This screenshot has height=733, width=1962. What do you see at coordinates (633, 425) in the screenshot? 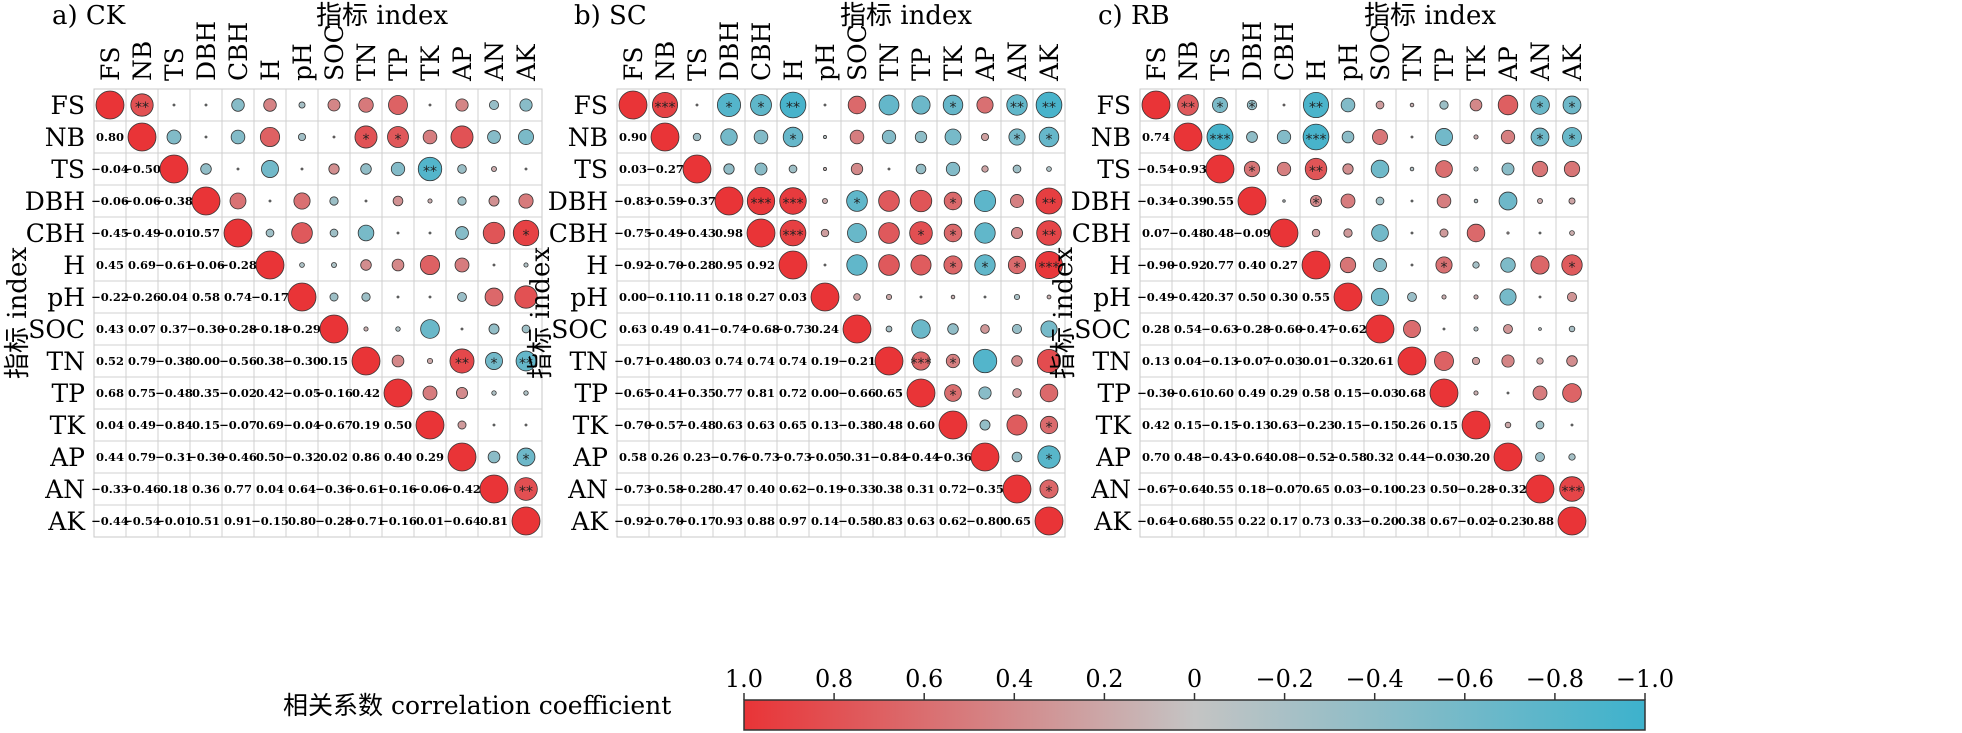
I see `coefficient-label: −0.70` at bounding box center [633, 425].